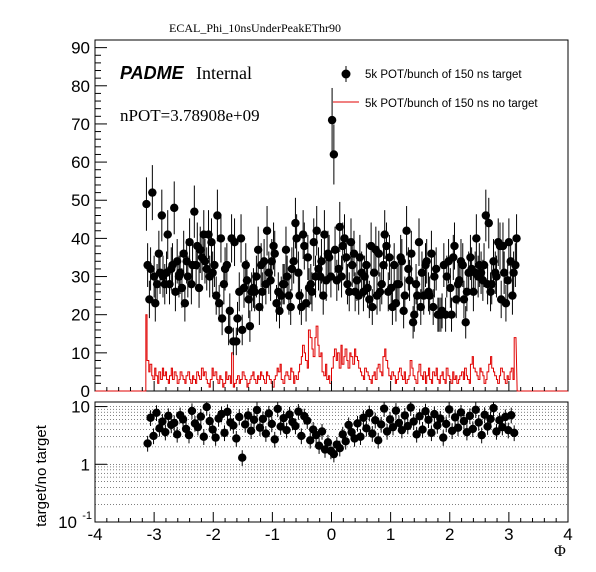 The height and width of the screenshot is (572, 596). I want to click on ratio-y-axis: 10 -1 1 10, so click(82, 465).